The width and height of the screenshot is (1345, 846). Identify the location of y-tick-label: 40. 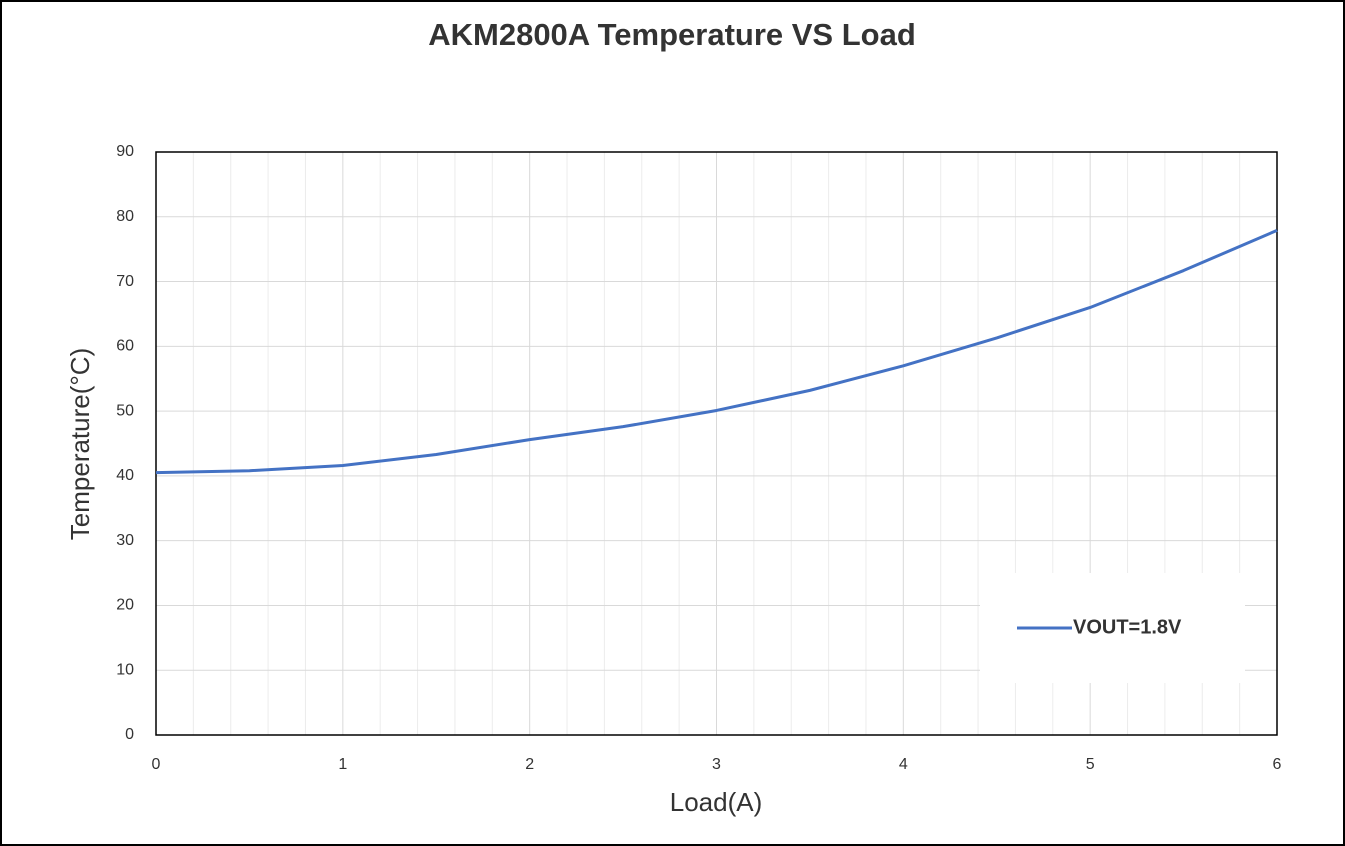
(125, 475).